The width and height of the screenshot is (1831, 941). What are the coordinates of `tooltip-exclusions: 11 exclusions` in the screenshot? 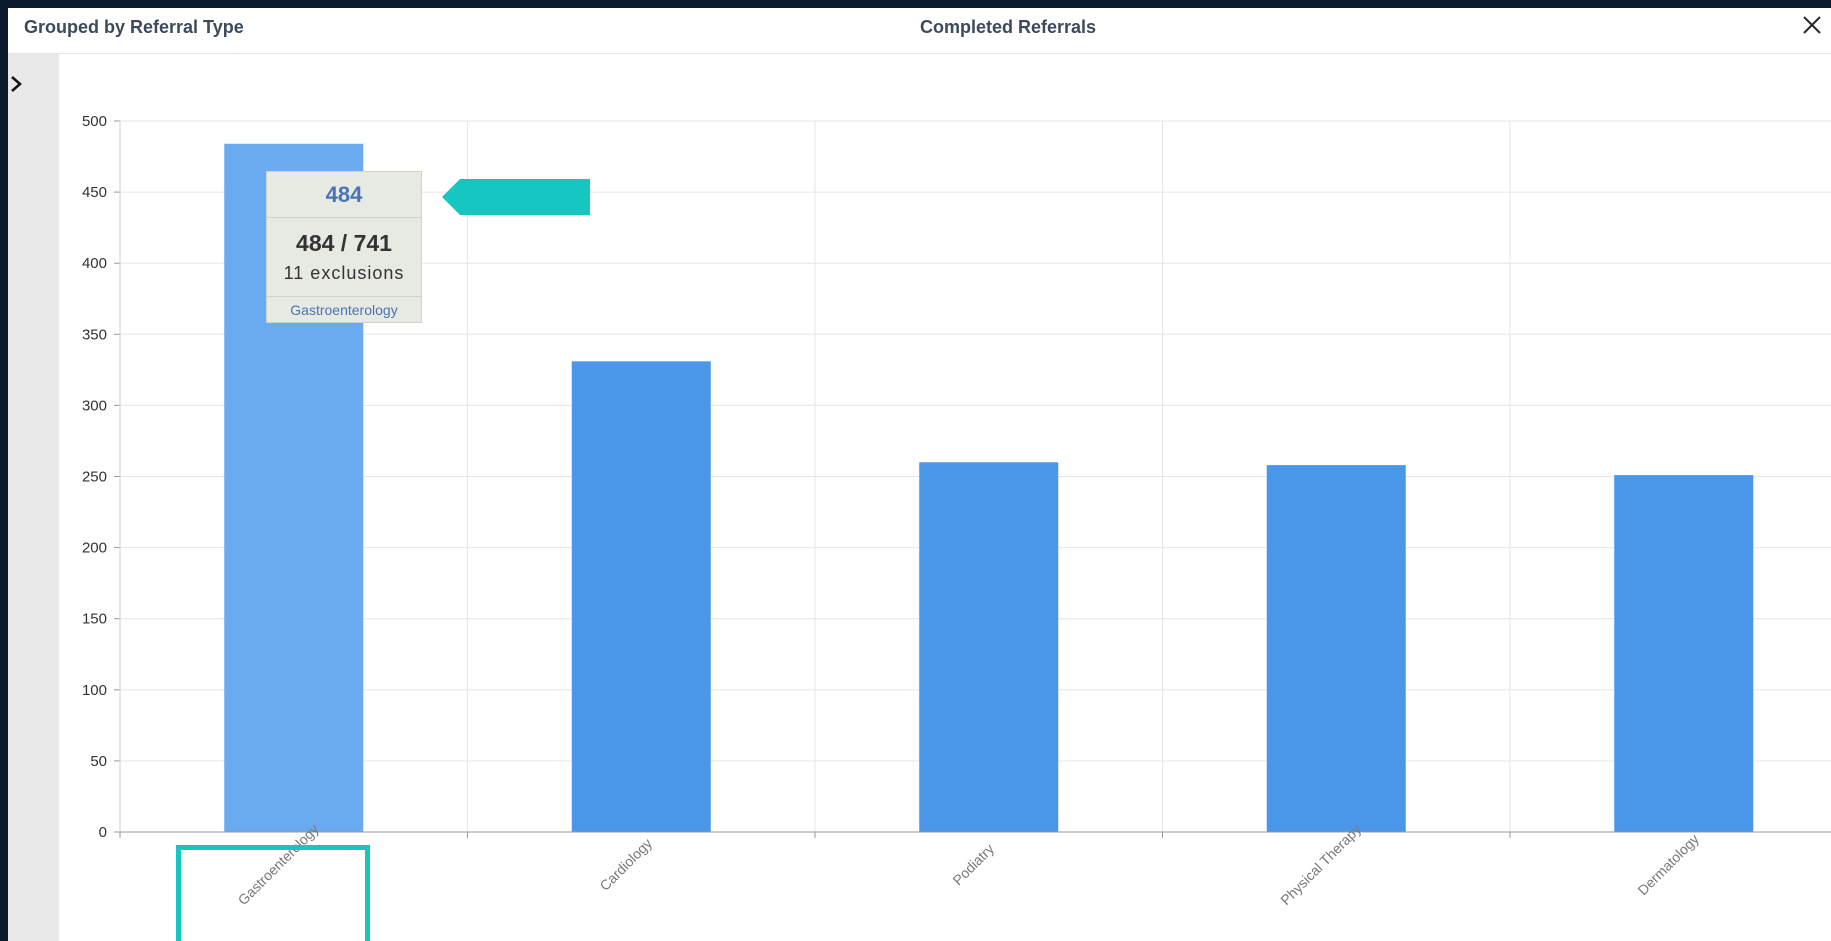 It's located at (344, 273).